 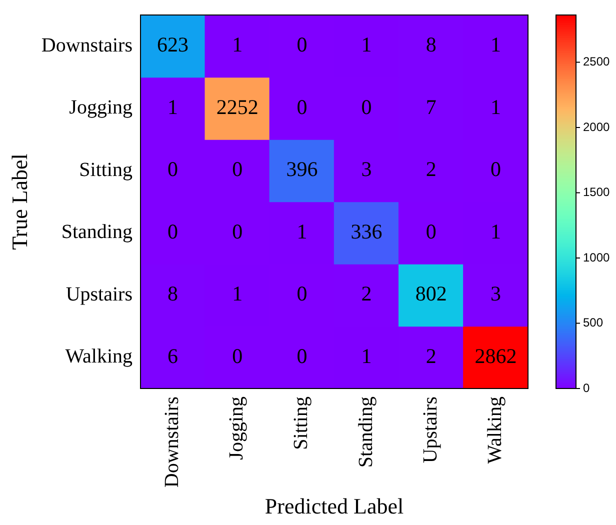 What do you see at coordinates (596, 257) in the screenshot?
I see `color-bar-label: 1000` at bounding box center [596, 257].